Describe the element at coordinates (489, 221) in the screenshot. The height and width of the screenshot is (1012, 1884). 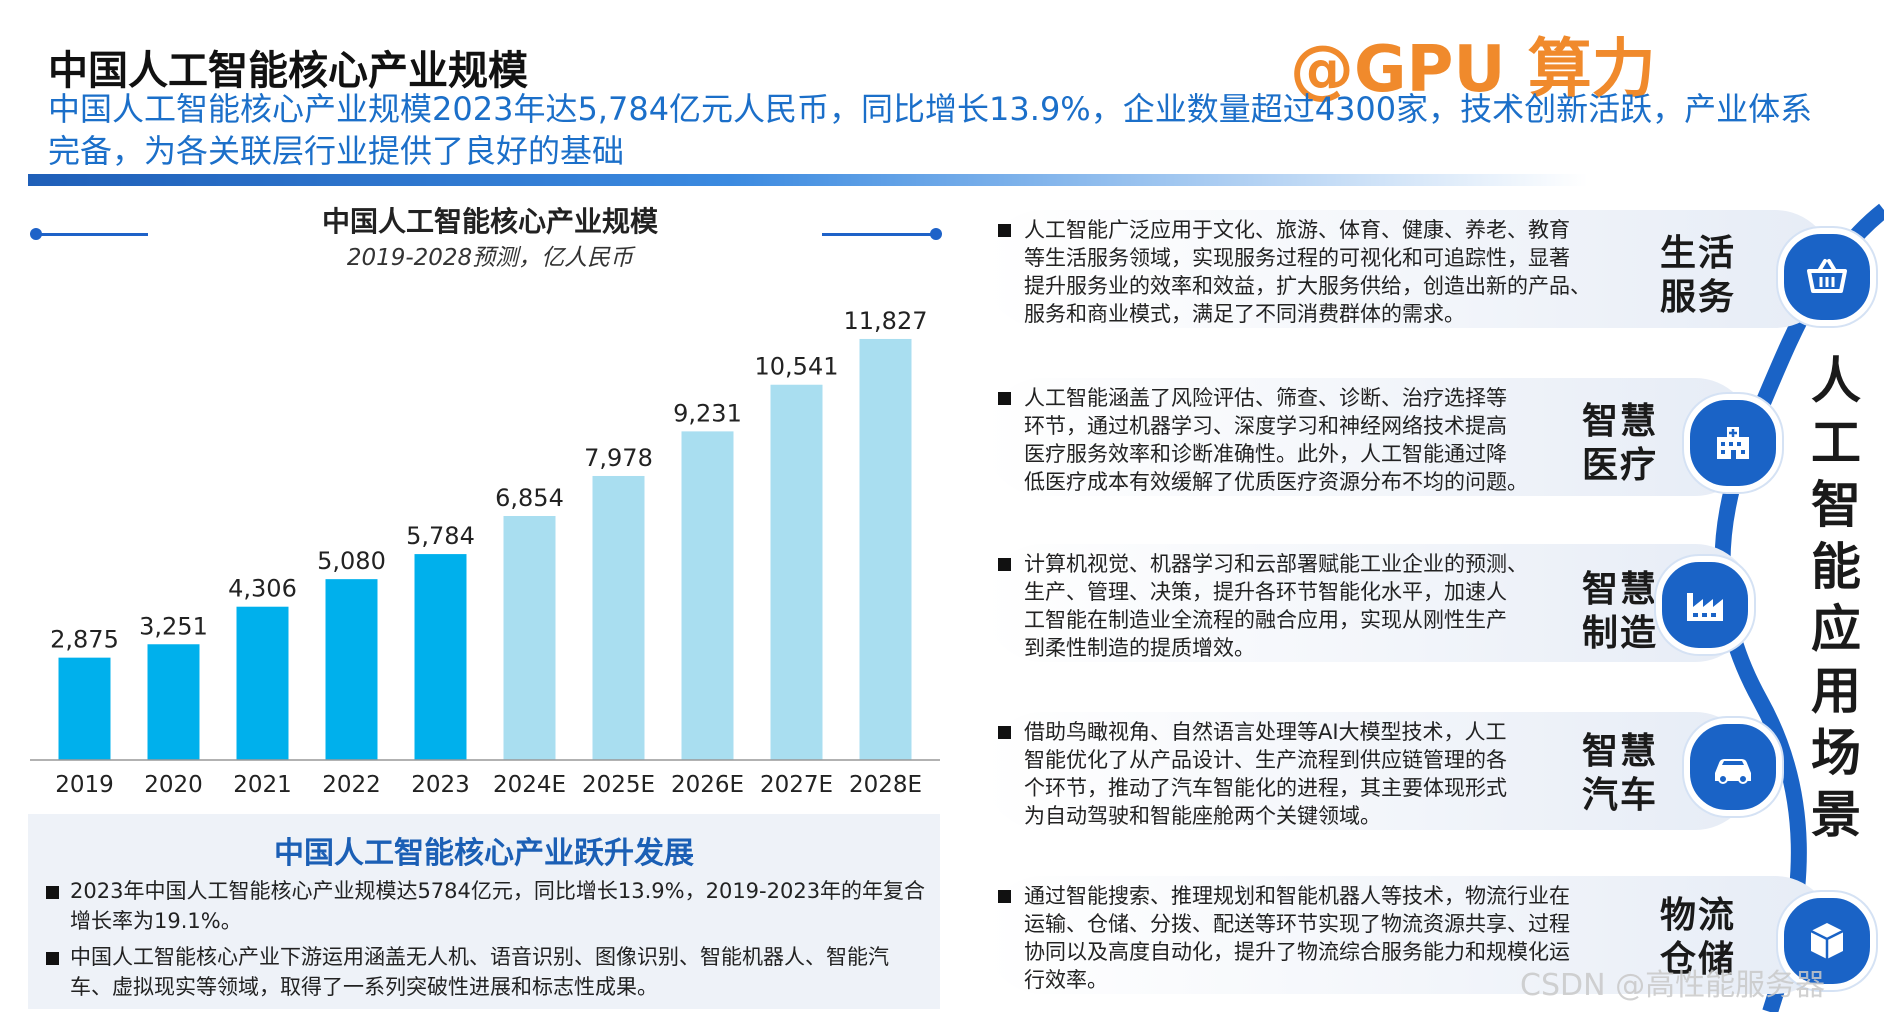
I see `chart-title: 中国人工智能核心产业规模` at that location.